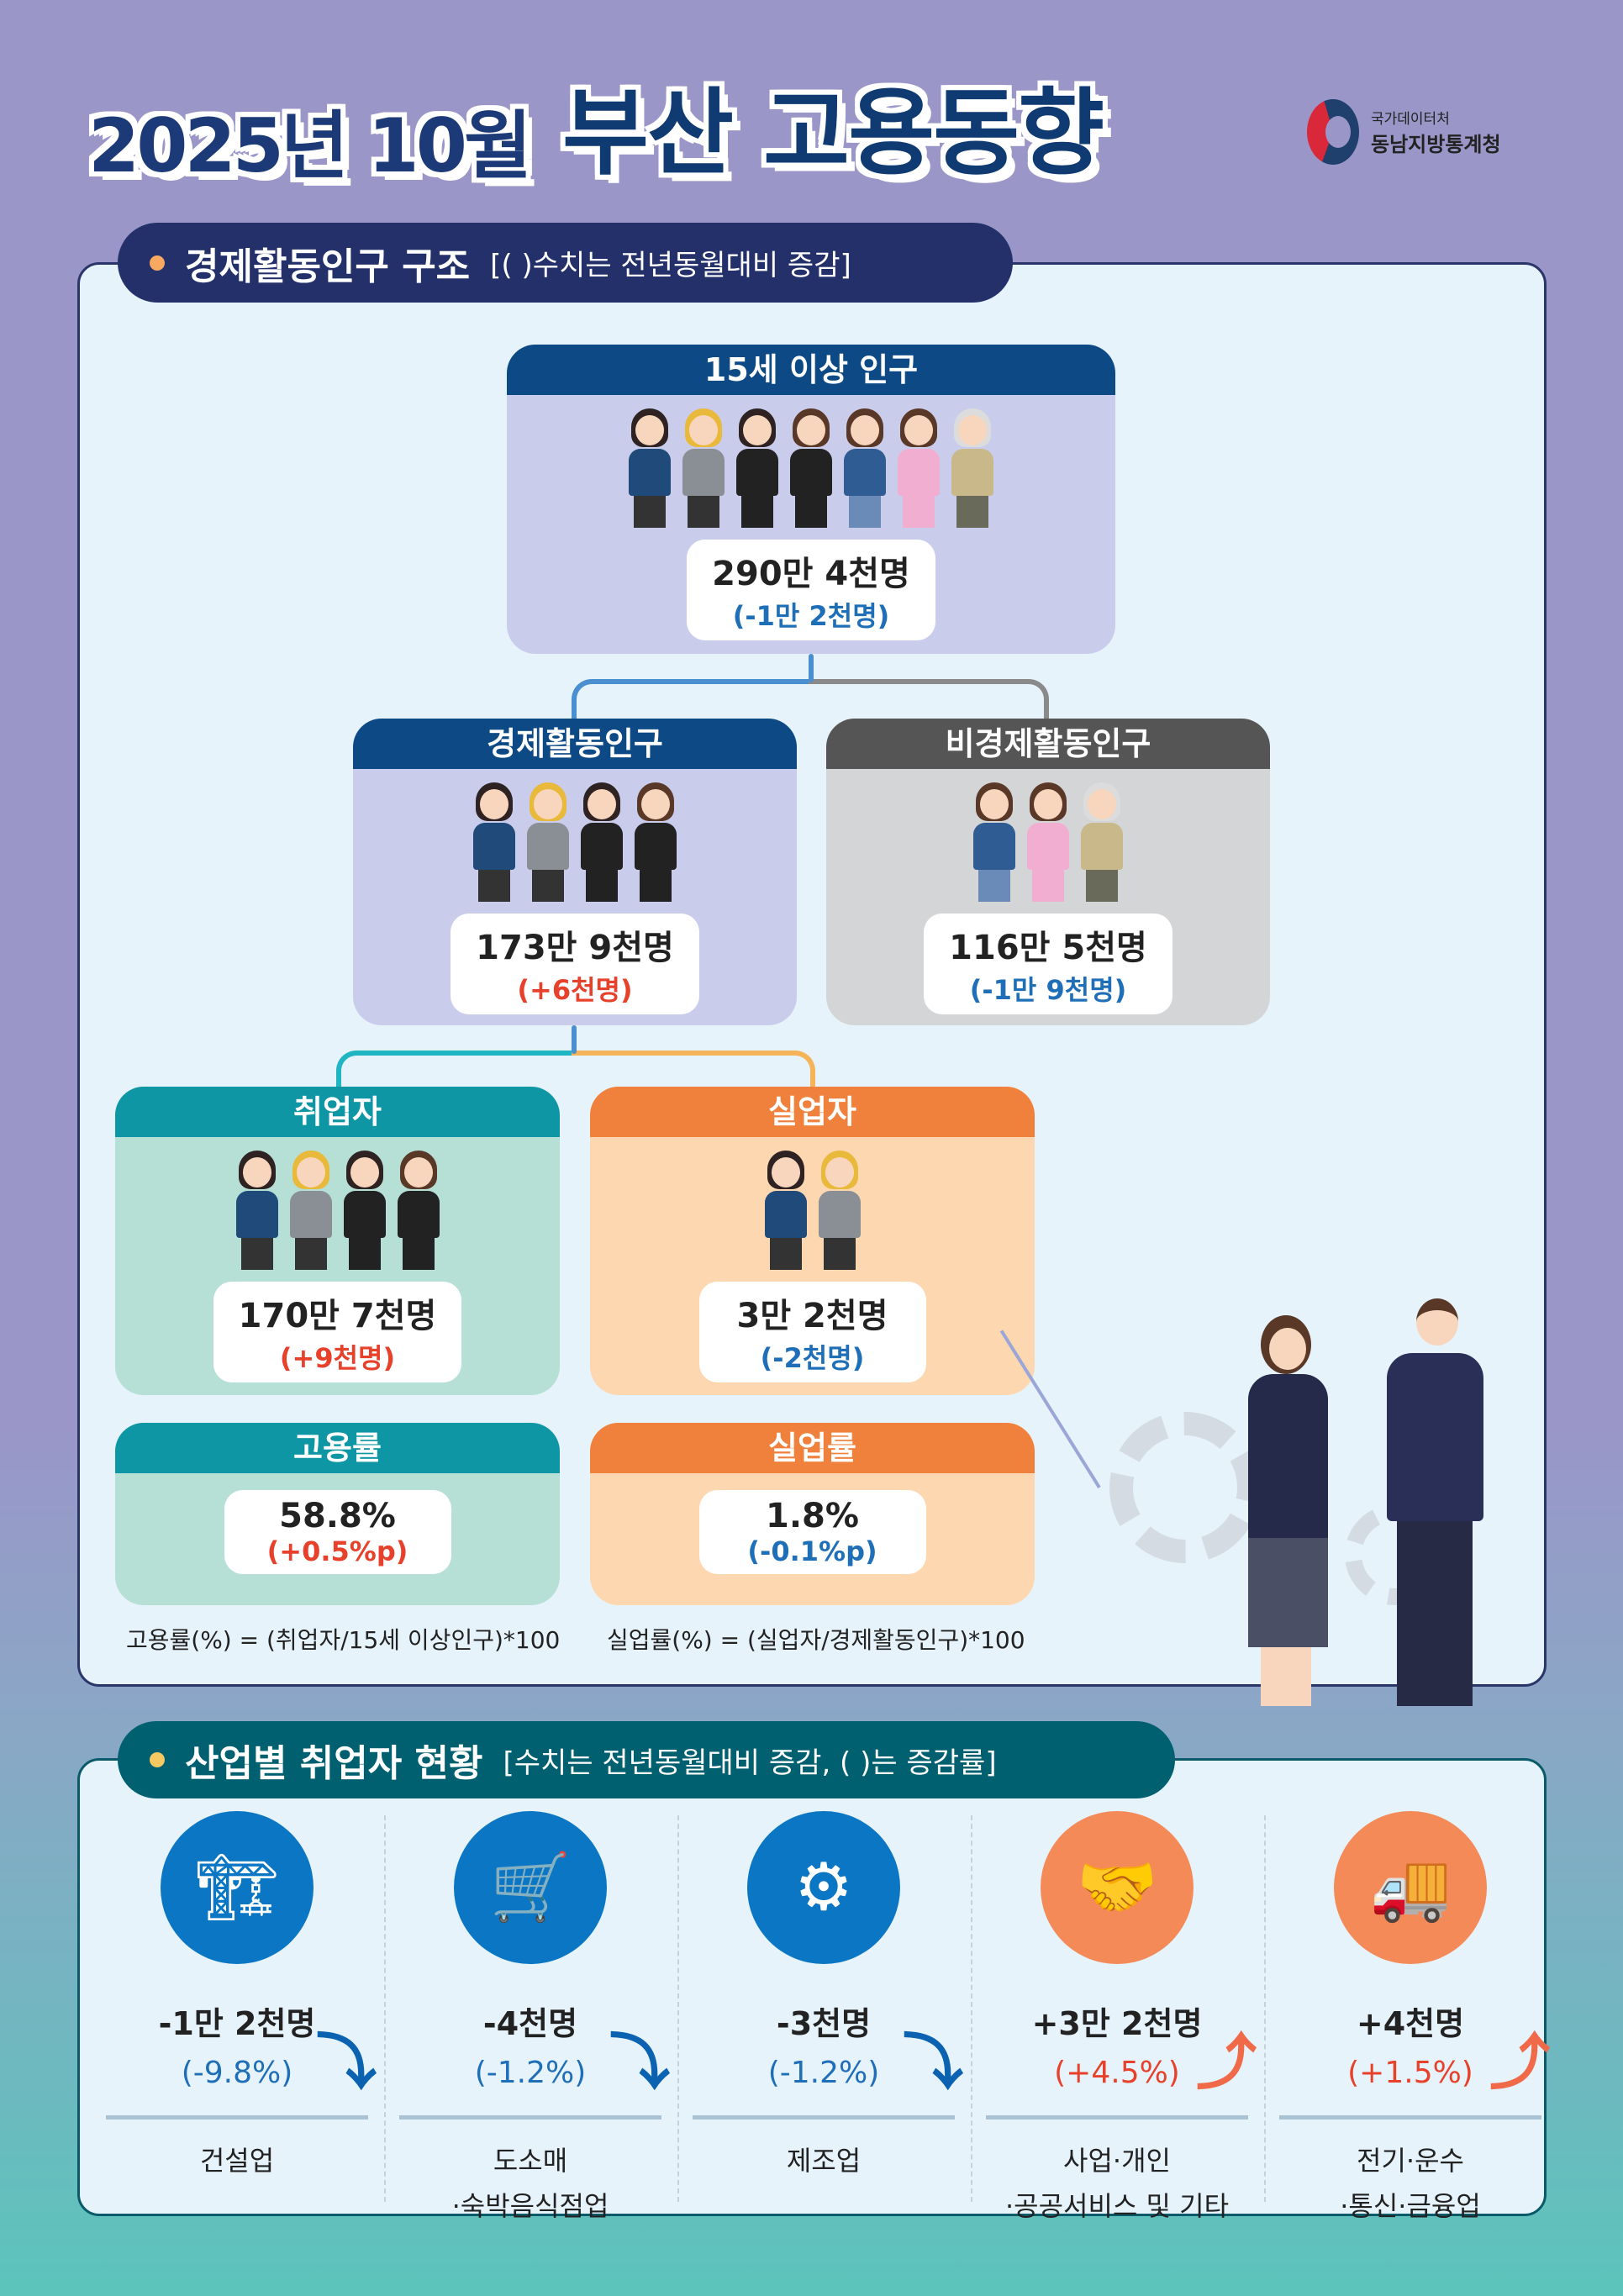 The image size is (1623, 2296). What do you see at coordinates (337, 1358) in the screenshot?
I see `change: (+9천명)` at bounding box center [337, 1358].